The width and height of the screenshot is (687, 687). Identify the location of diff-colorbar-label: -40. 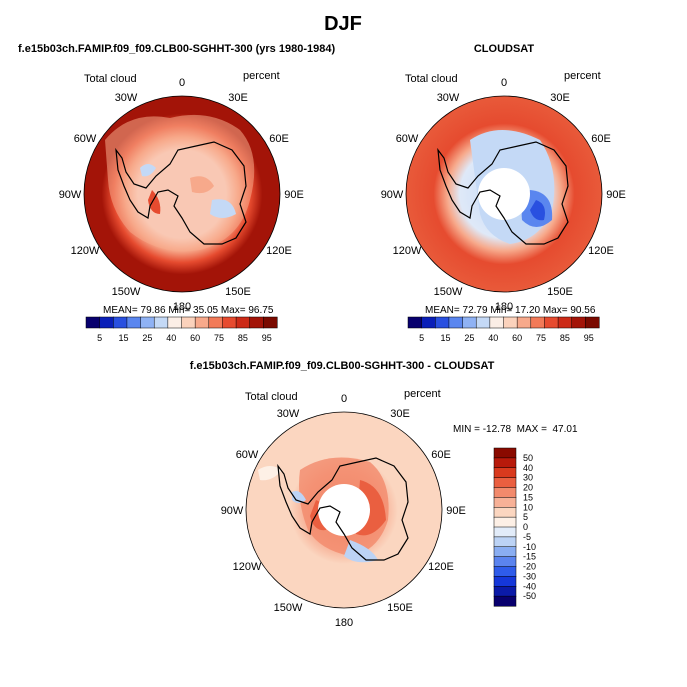
(529, 586).